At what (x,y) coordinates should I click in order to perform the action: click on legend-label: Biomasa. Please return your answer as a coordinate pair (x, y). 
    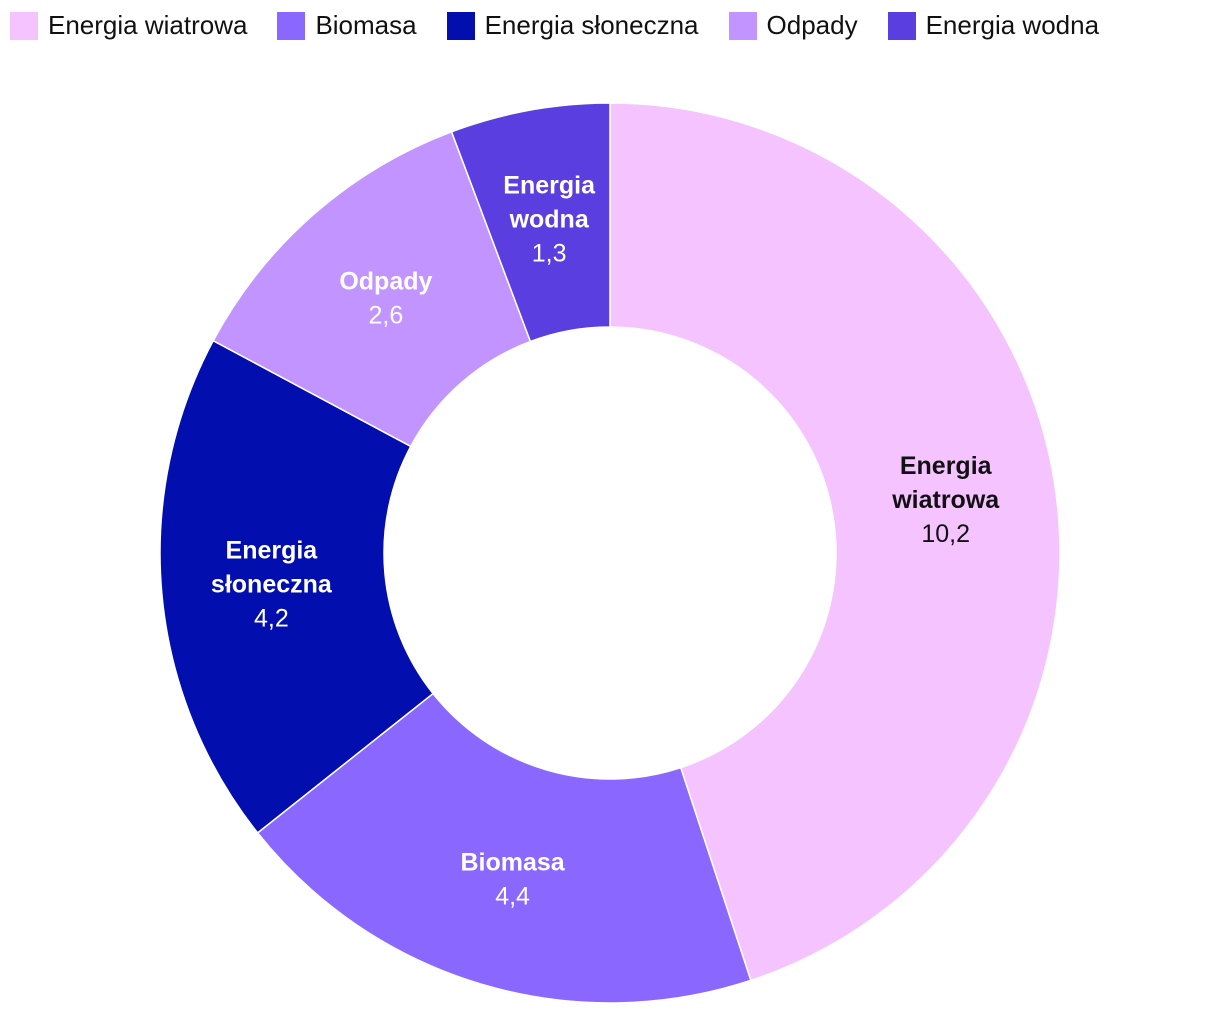
    Looking at the image, I should click on (366, 25).